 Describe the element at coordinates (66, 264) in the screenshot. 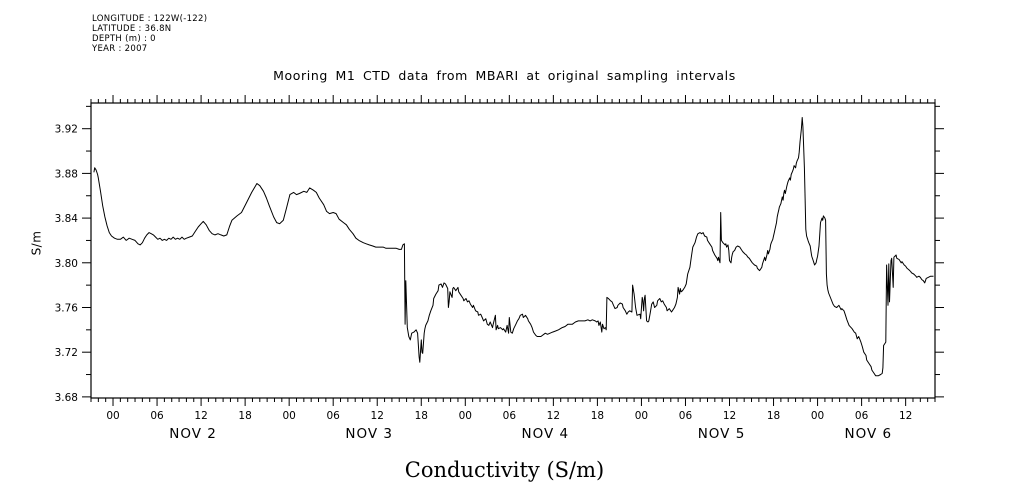

I see `y-tick-label: 3.80` at that location.